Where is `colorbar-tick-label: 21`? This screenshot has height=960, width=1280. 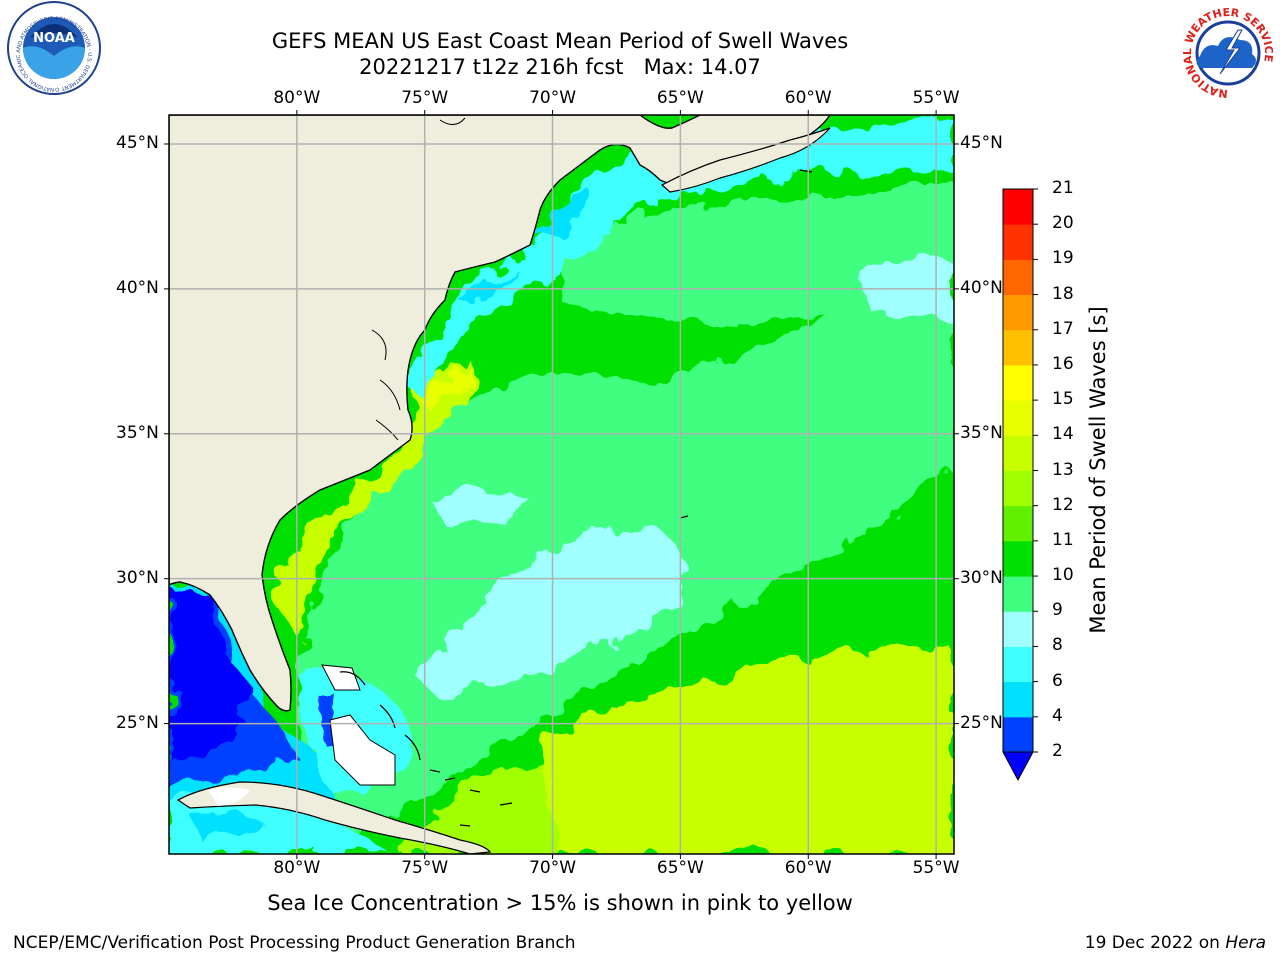 colorbar-tick-label: 21 is located at coordinates (1063, 188).